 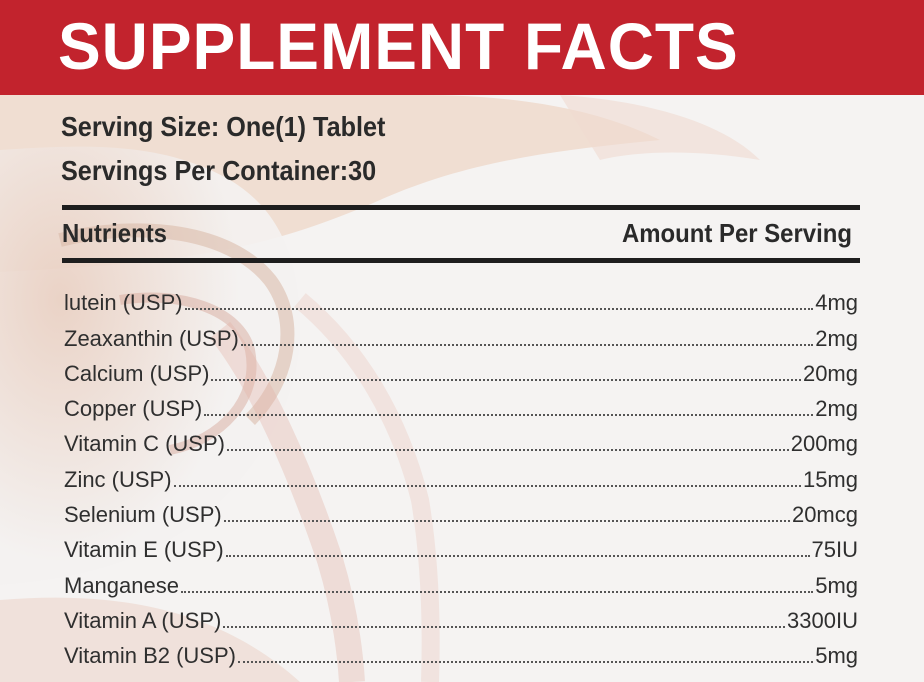 What do you see at coordinates (461, 369) in the screenshot?
I see `nutrient-row: Calcium (USP) 20mg` at bounding box center [461, 369].